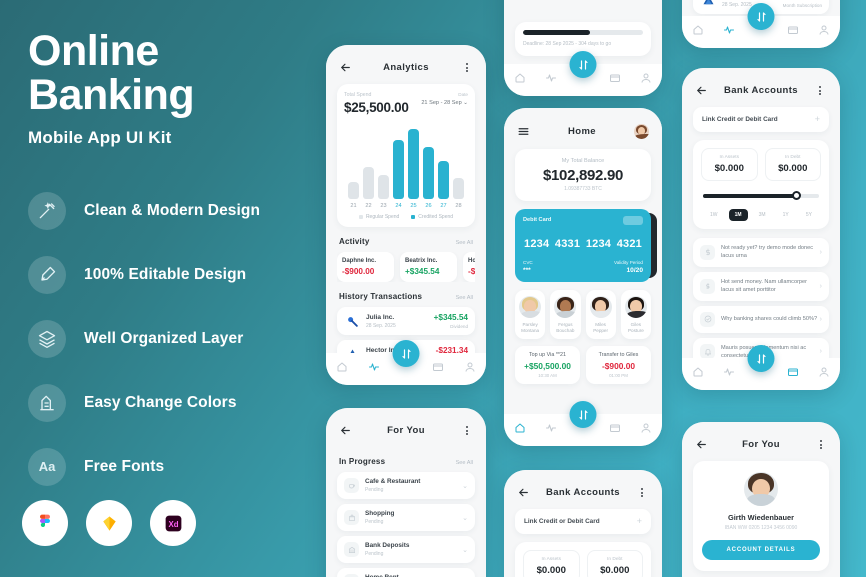  What do you see at coordinates (714, 215) in the screenshot?
I see `tab-1w: 1W` at bounding box center [714, 215].